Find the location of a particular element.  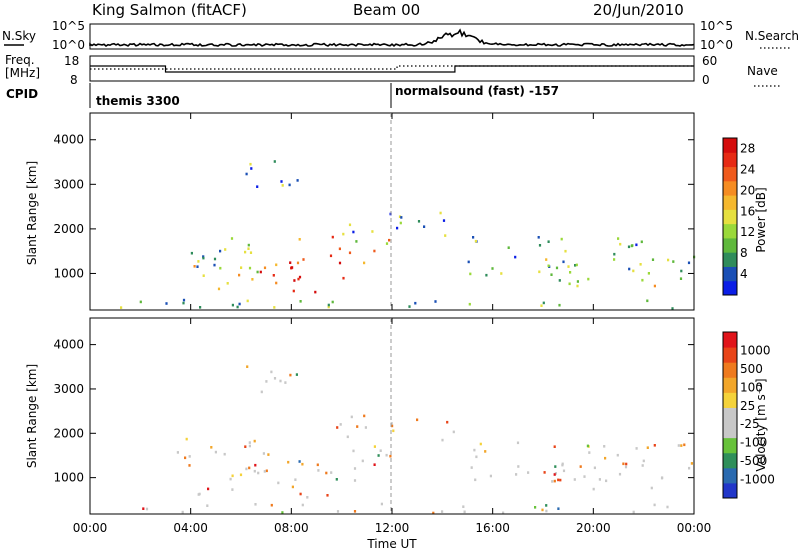

colorbar-tick-label: 16 is located at coordinates (747, 211).